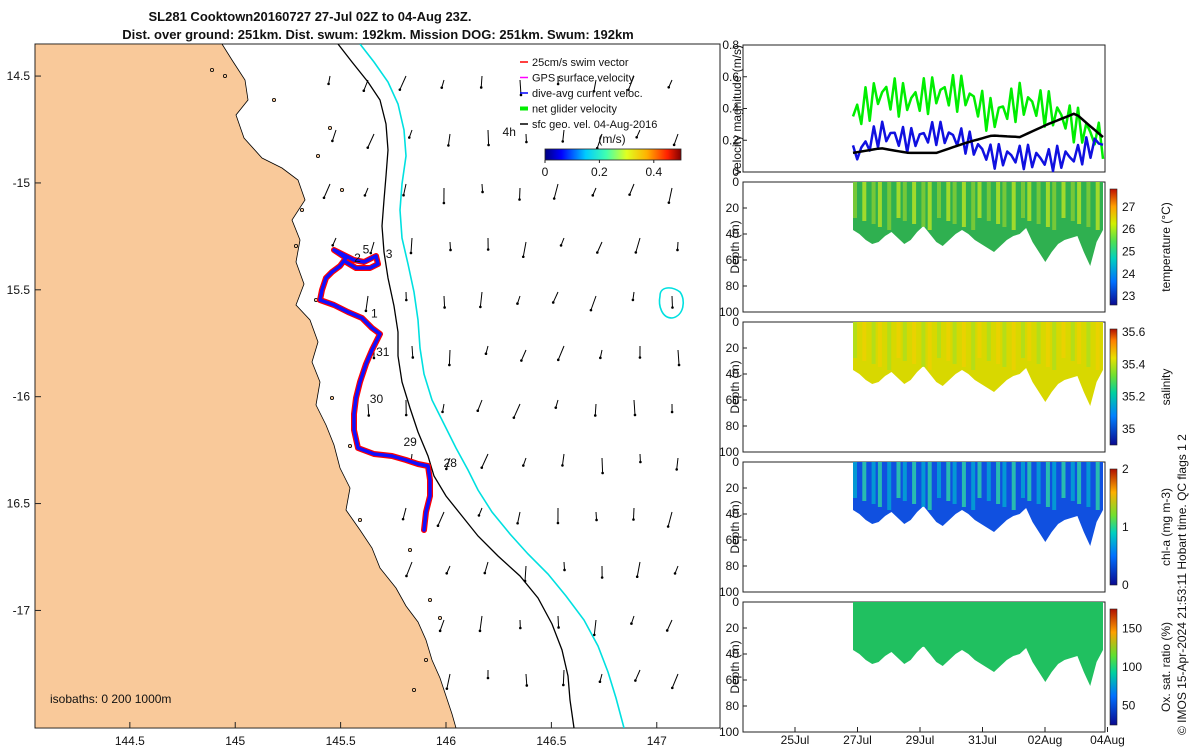 The width and height of the screenshot is (1200, 750). I want to click on map-y-tick-label: 14.5, so click(19, 76).